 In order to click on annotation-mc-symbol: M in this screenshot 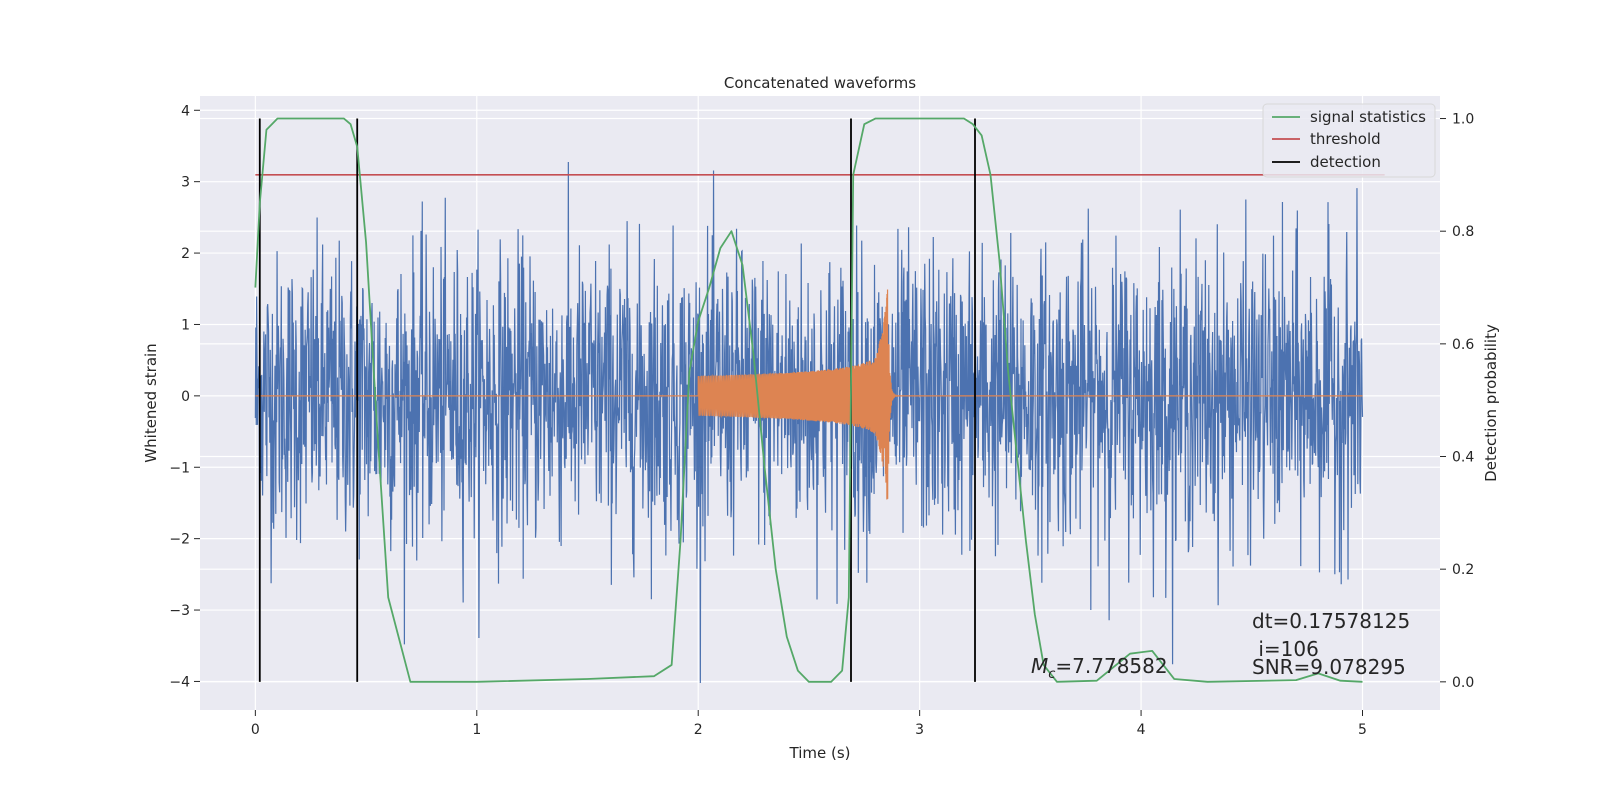, I will do `click(1039, 666)`.